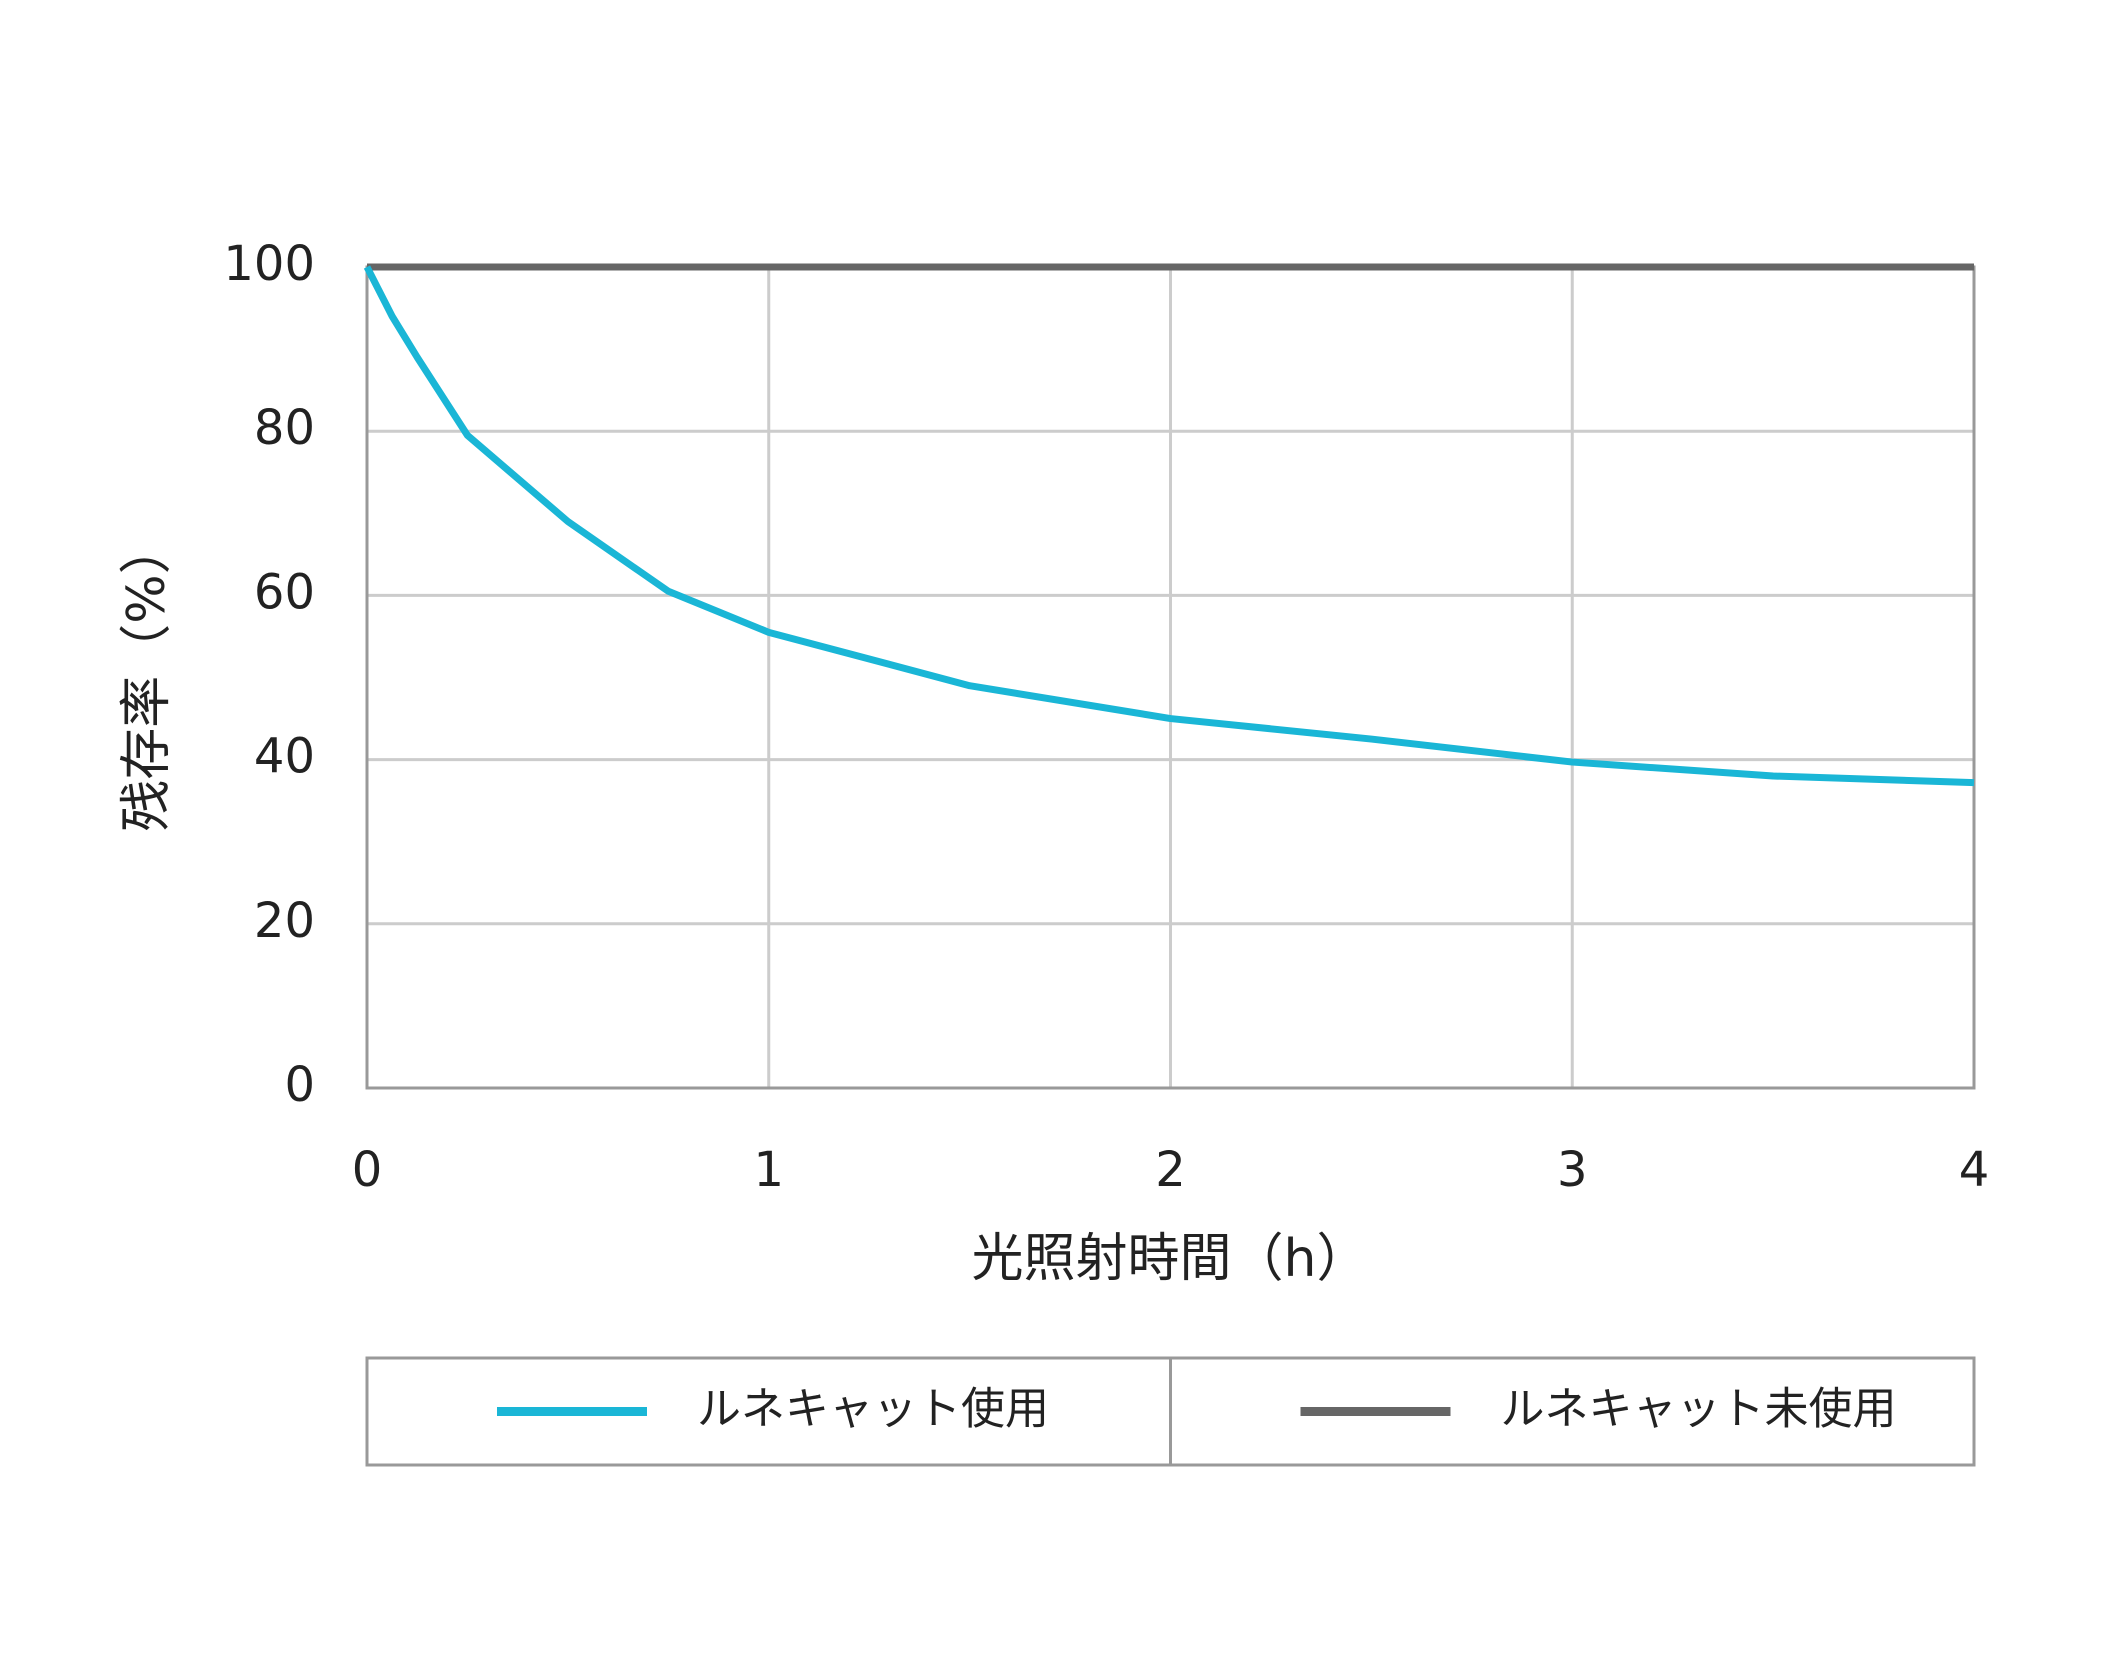 This screenshot has width=2126, height=1655. I want to click on y-tick-label: 80, so click(284, 428).